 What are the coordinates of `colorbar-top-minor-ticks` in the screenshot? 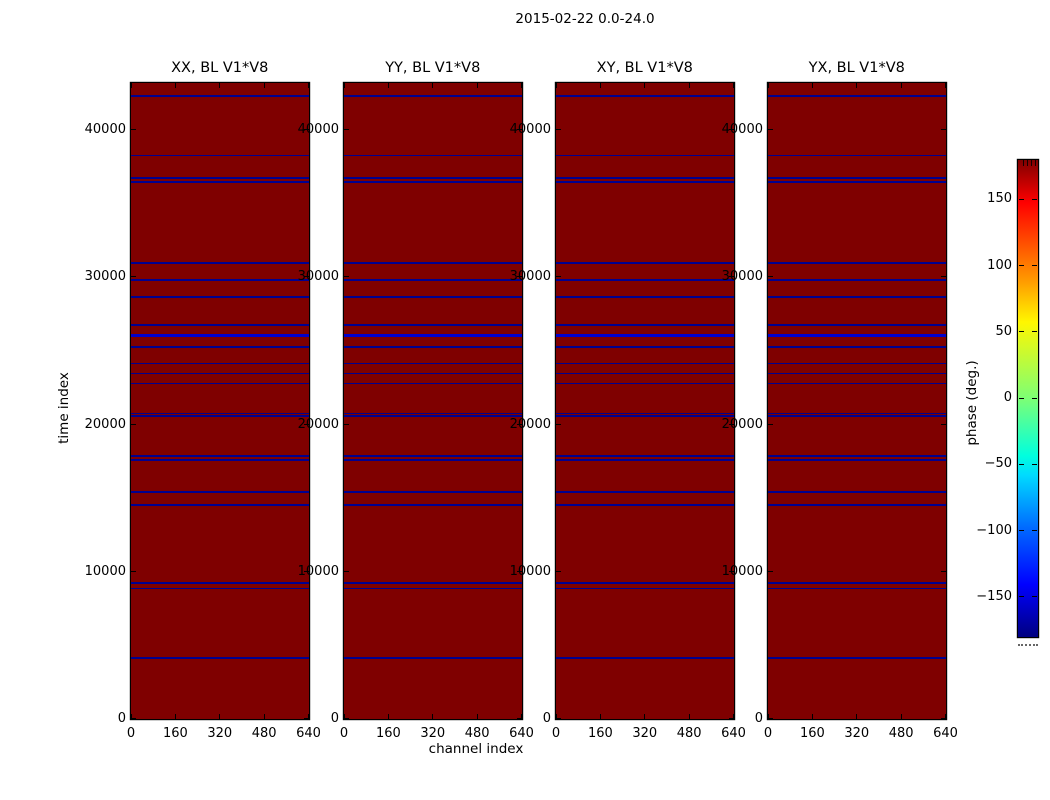 It's located at (1028, 162).